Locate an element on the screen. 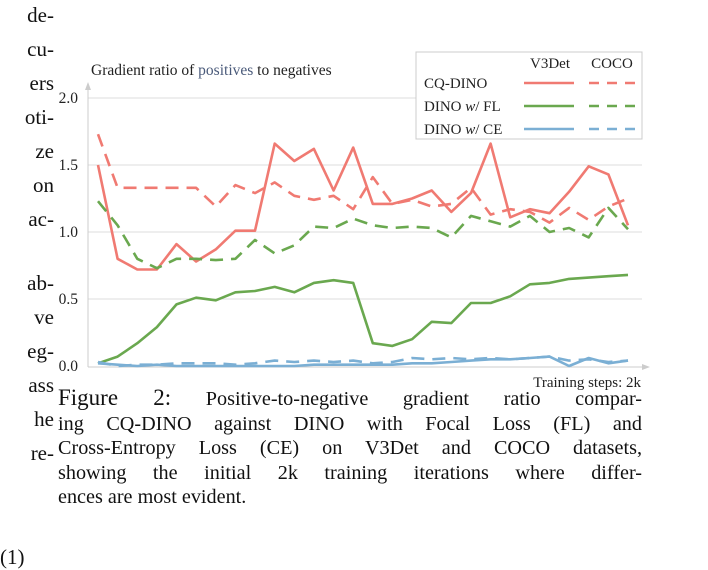 The image size is (708, 570). left-fragment: ers is located at coordinates (42, 83).